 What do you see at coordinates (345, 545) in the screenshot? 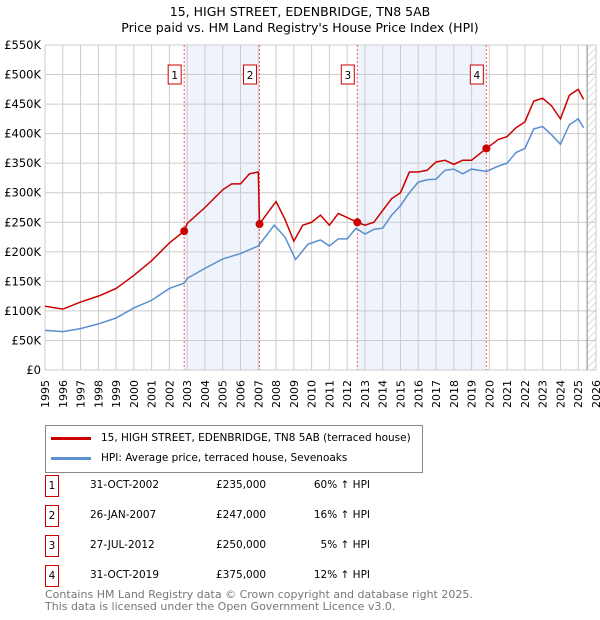
I see `sale-hpi: 5% ↑ HPI` at bounding box center [345, 545].